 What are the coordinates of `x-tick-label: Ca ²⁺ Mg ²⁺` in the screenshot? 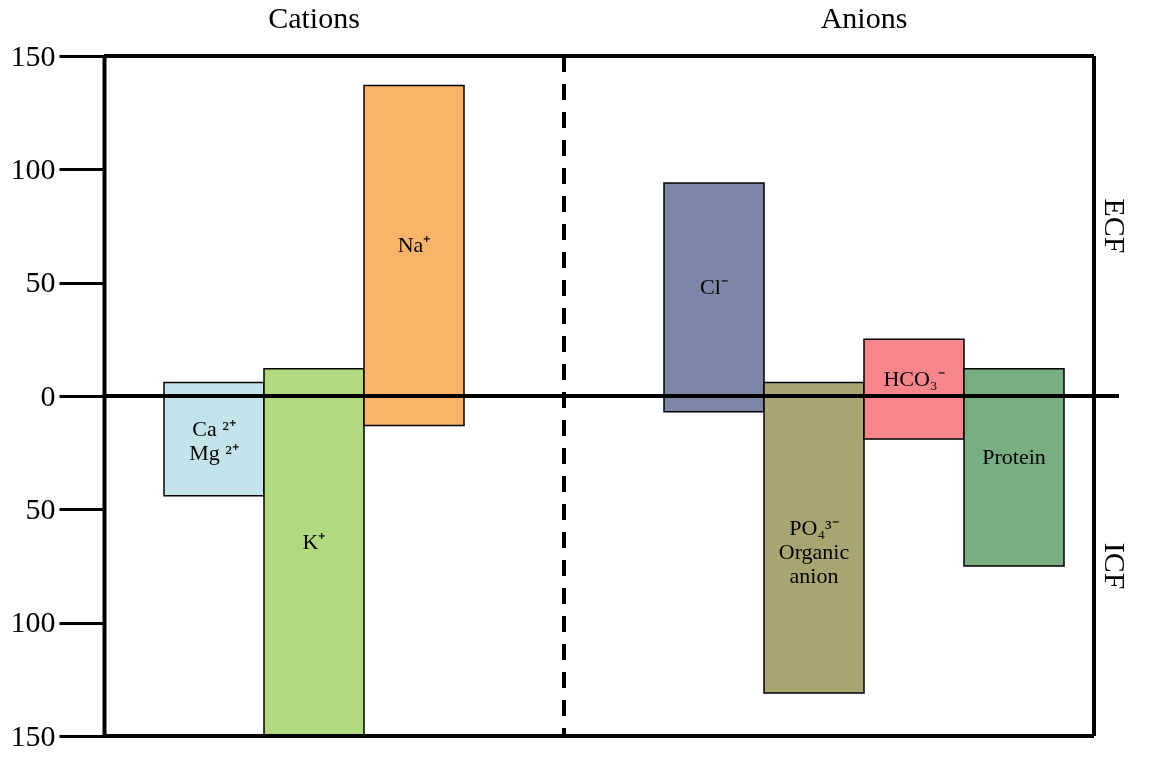 It's located at (214, 441).